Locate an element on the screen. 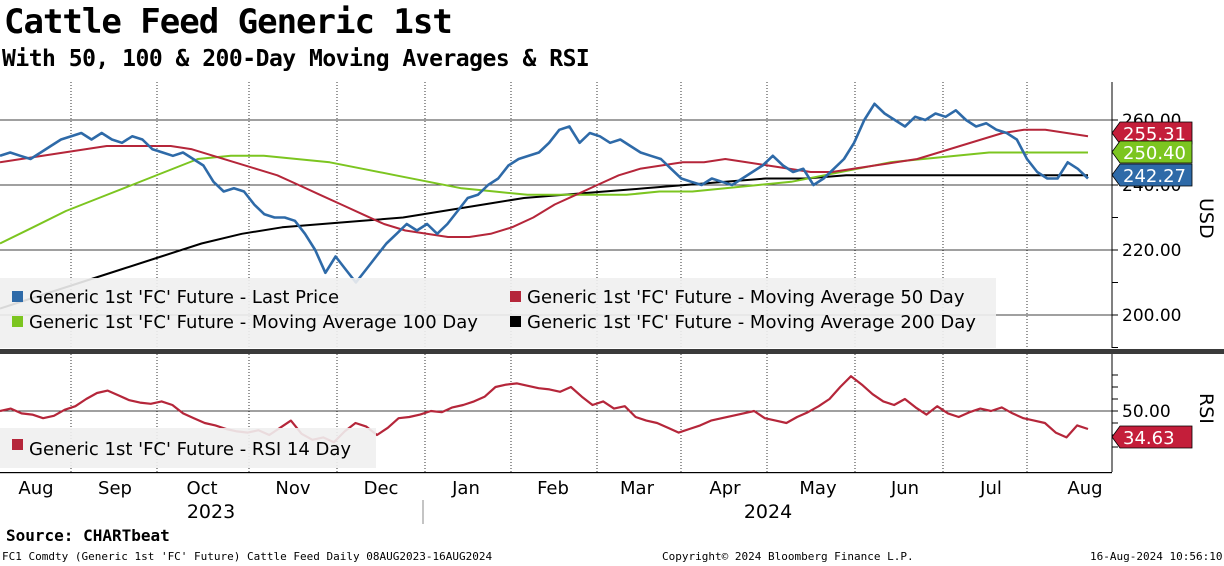 This screenshot has width=1224, height=566. y-tick-label: 220.00 is located at coordinates (1151, 251).